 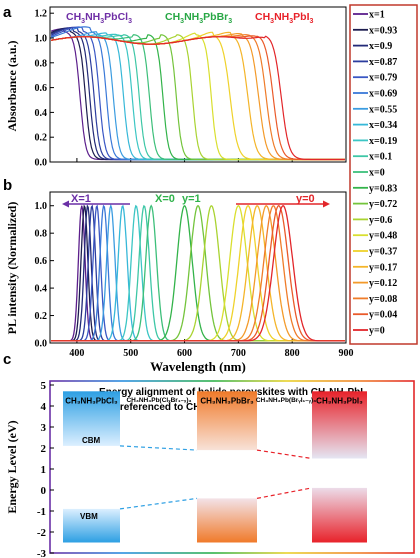 What do you see at coordinates (7, 359) in the screenshot?
I see `panel-label-c: c` at bounding box center [7, 359].